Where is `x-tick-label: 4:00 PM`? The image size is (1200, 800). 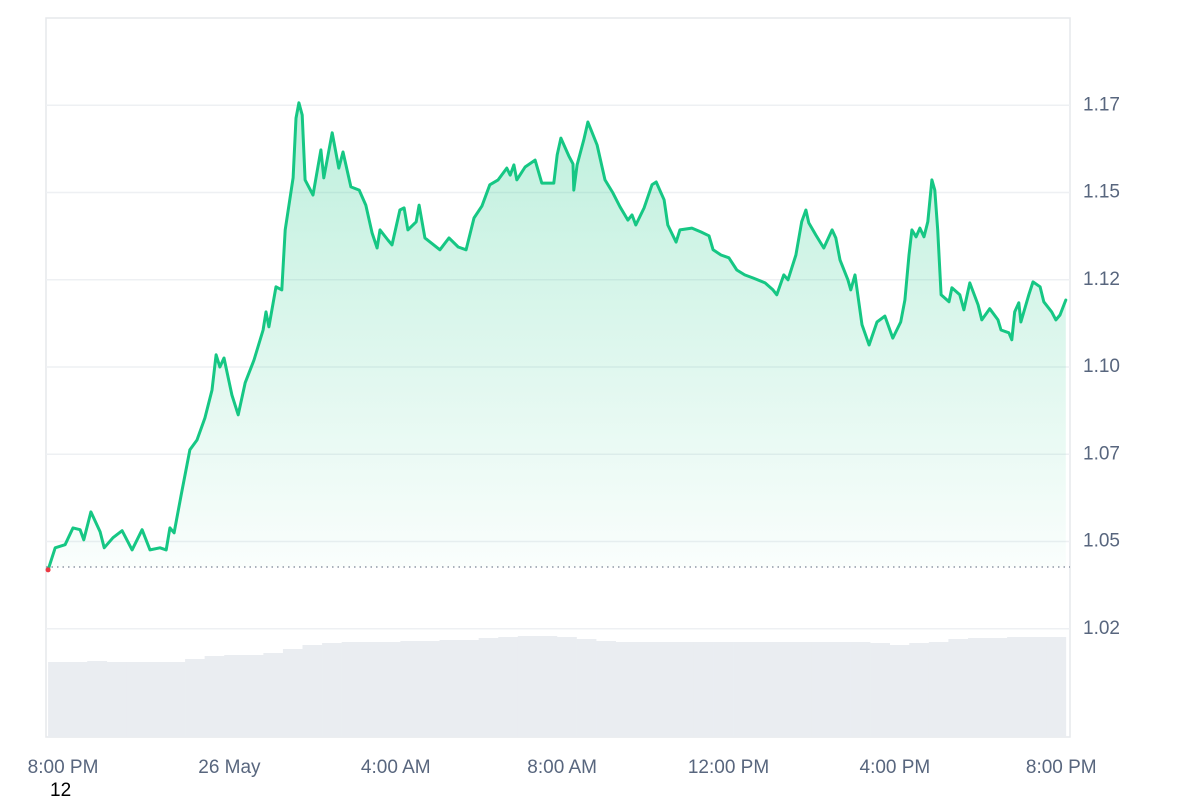 x-tick-label: 4:00 PM is located at coordinates (895, 767).